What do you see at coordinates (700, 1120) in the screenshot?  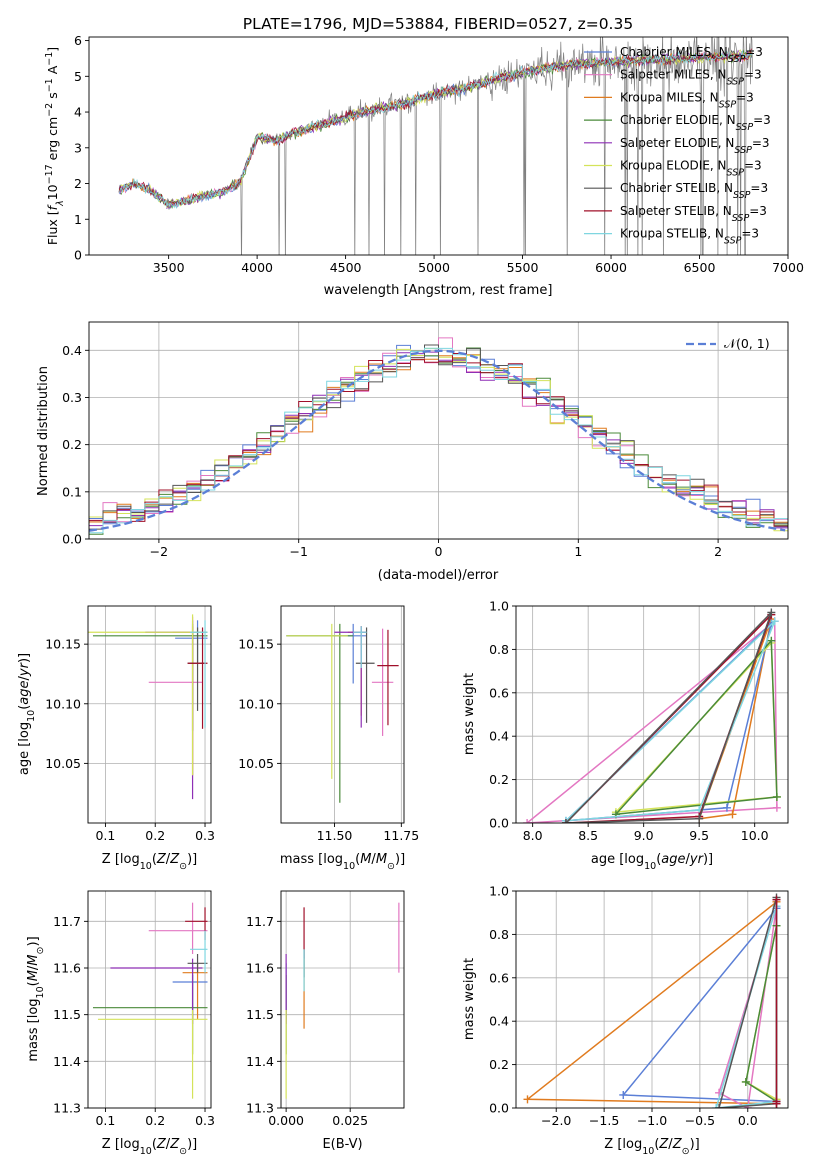 I see `x-tick-label: −0.5` at bounding box center [700, 1120].